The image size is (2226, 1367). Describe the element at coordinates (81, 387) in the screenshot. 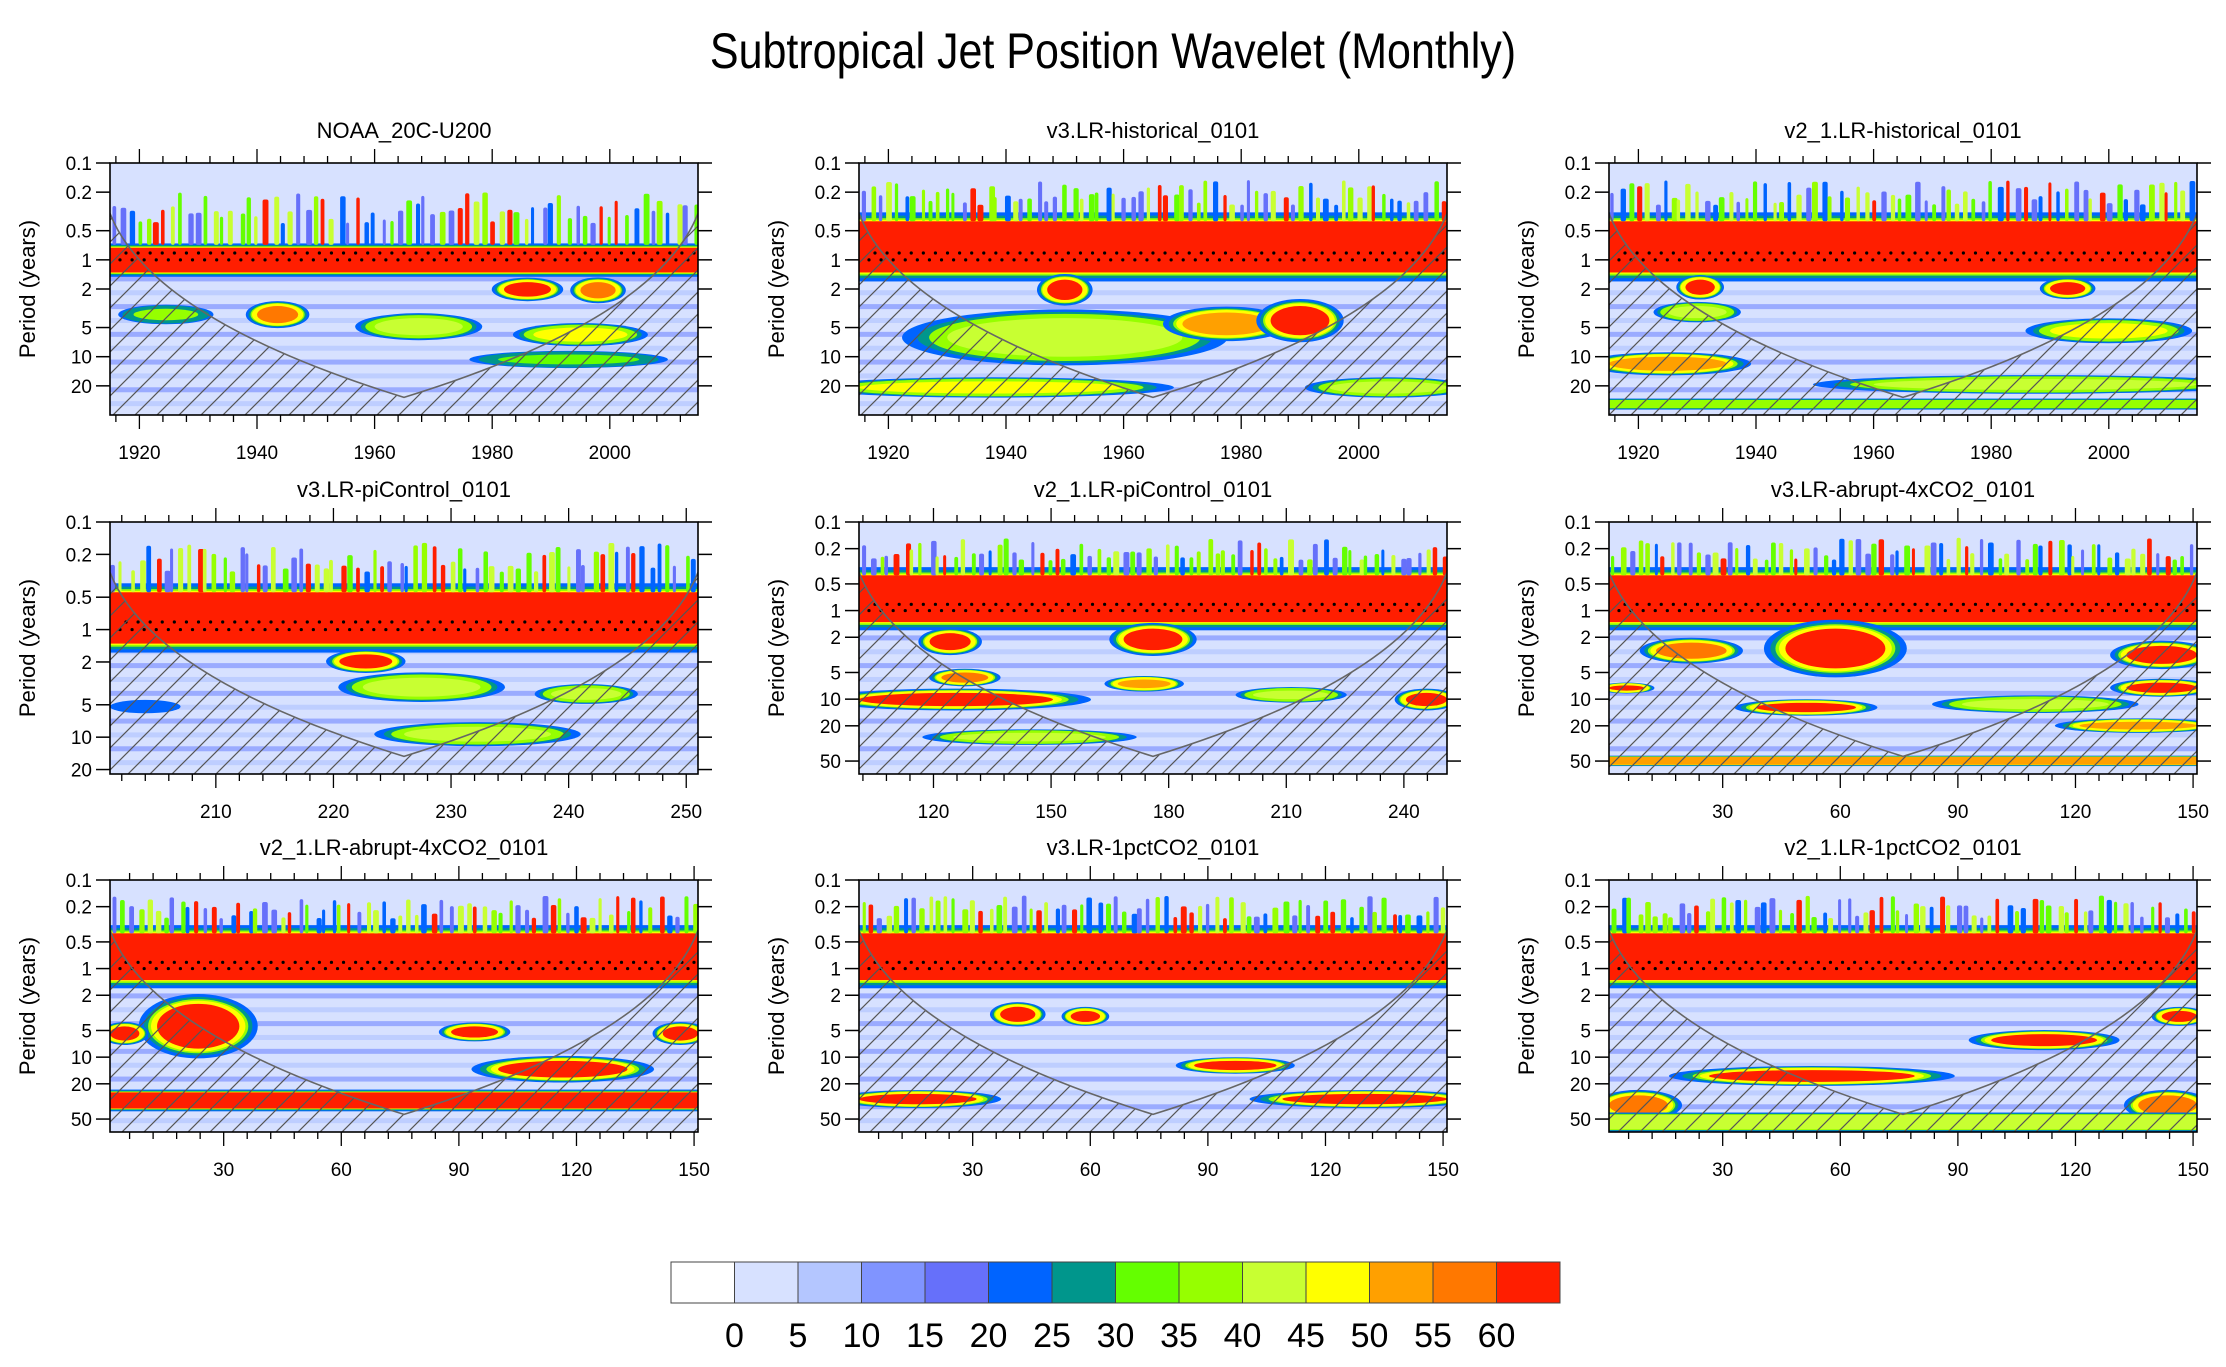

I see `y-tick-label: 20` at that location.